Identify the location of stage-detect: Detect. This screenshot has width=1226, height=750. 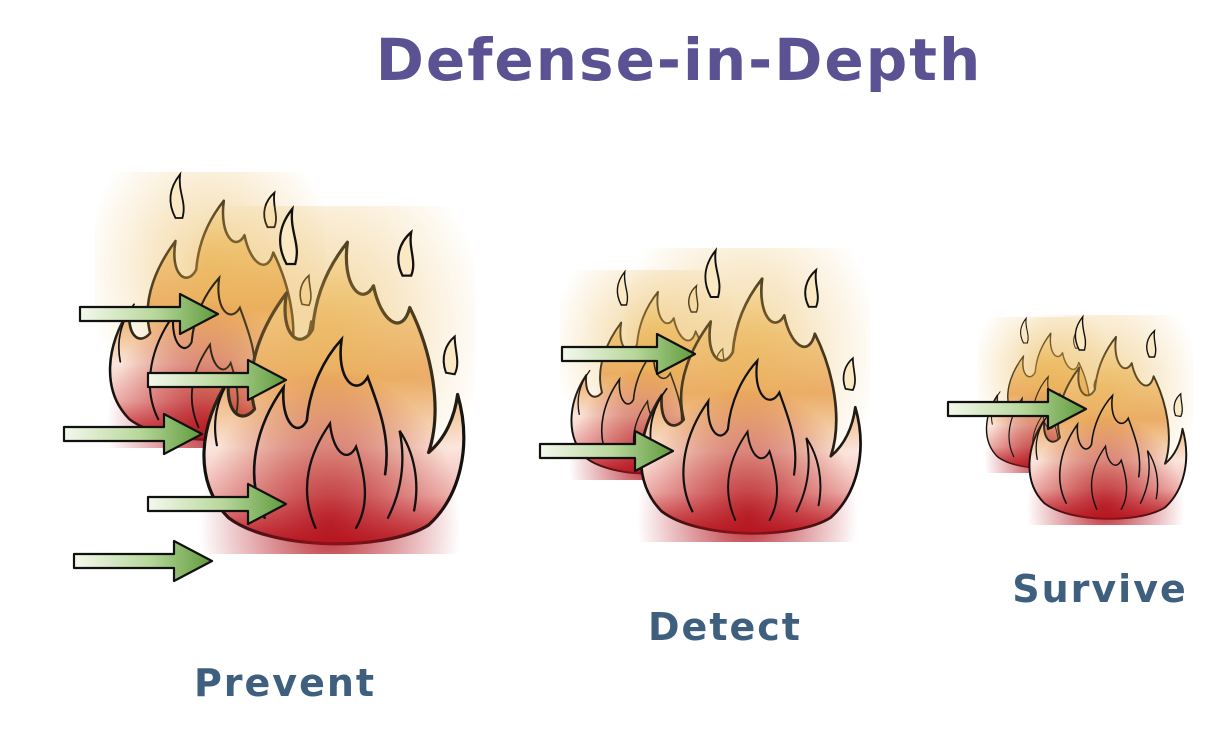
(705, 447).